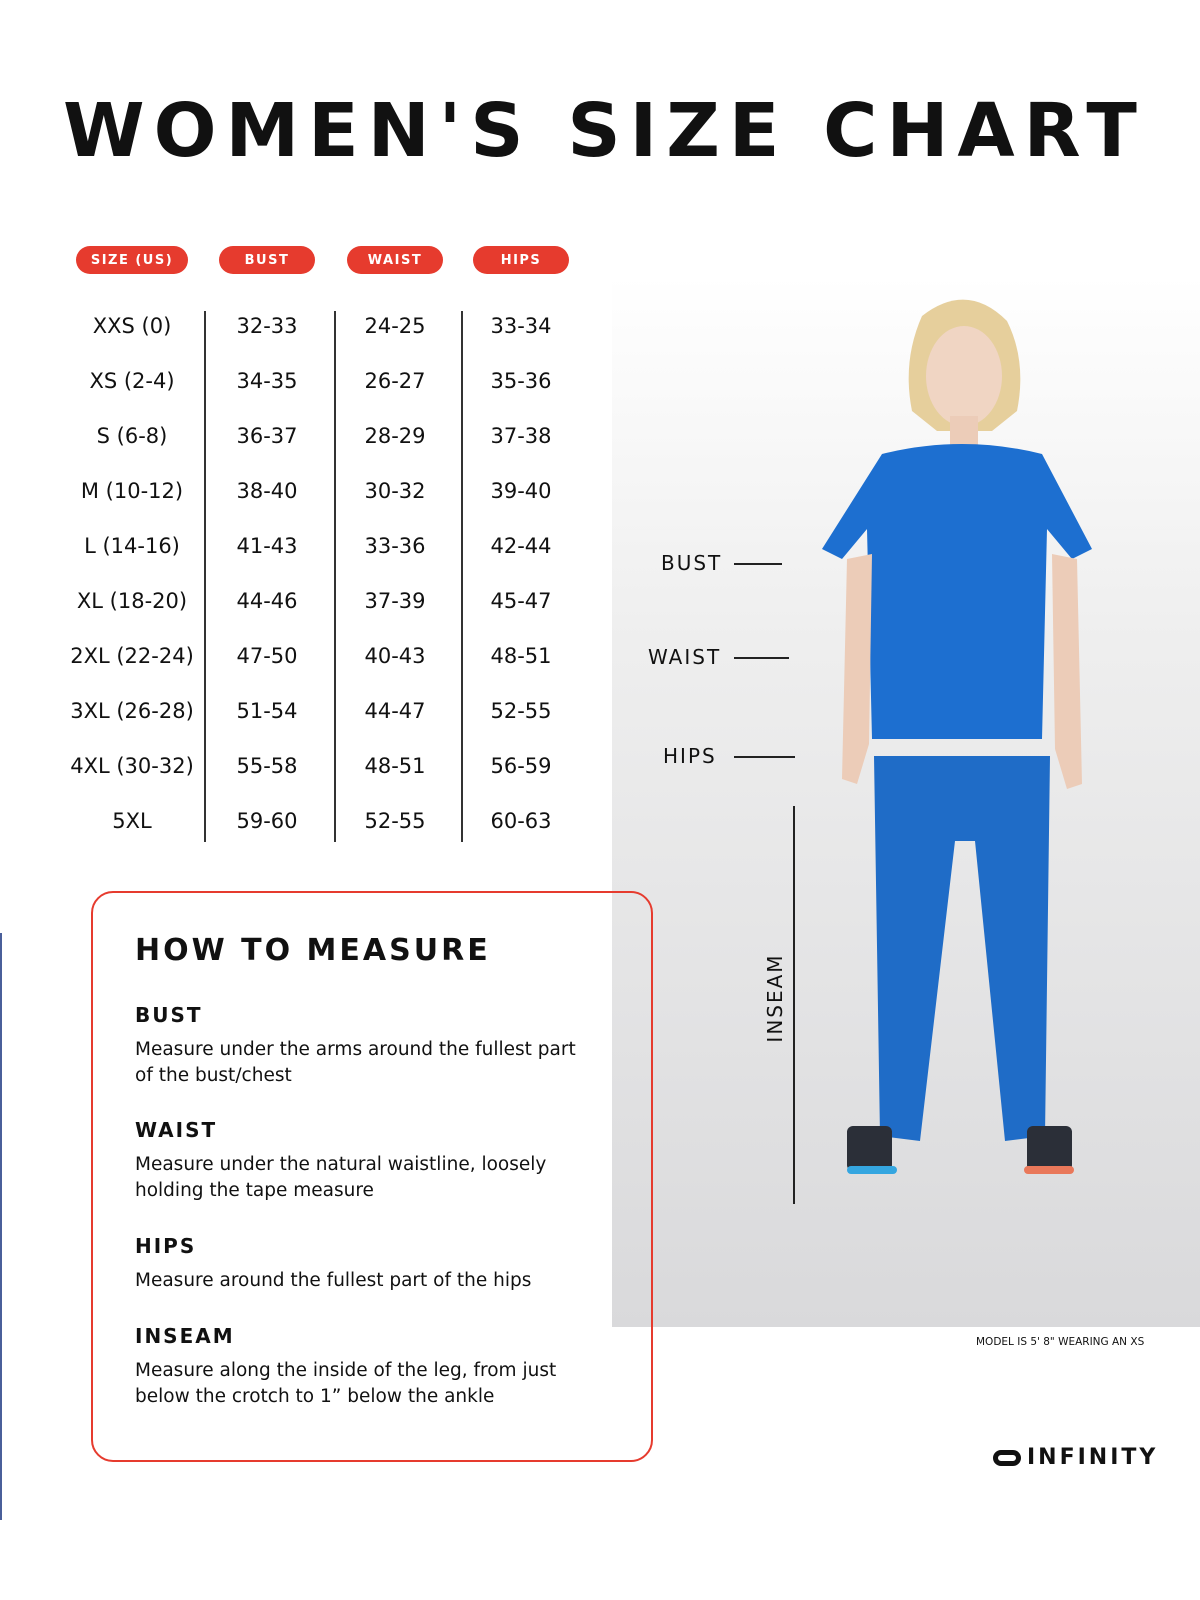 The image size is (1200, 1600). Describe the element at coordinates (957, 736) in the screenshot. I see `model-figure` at that location.